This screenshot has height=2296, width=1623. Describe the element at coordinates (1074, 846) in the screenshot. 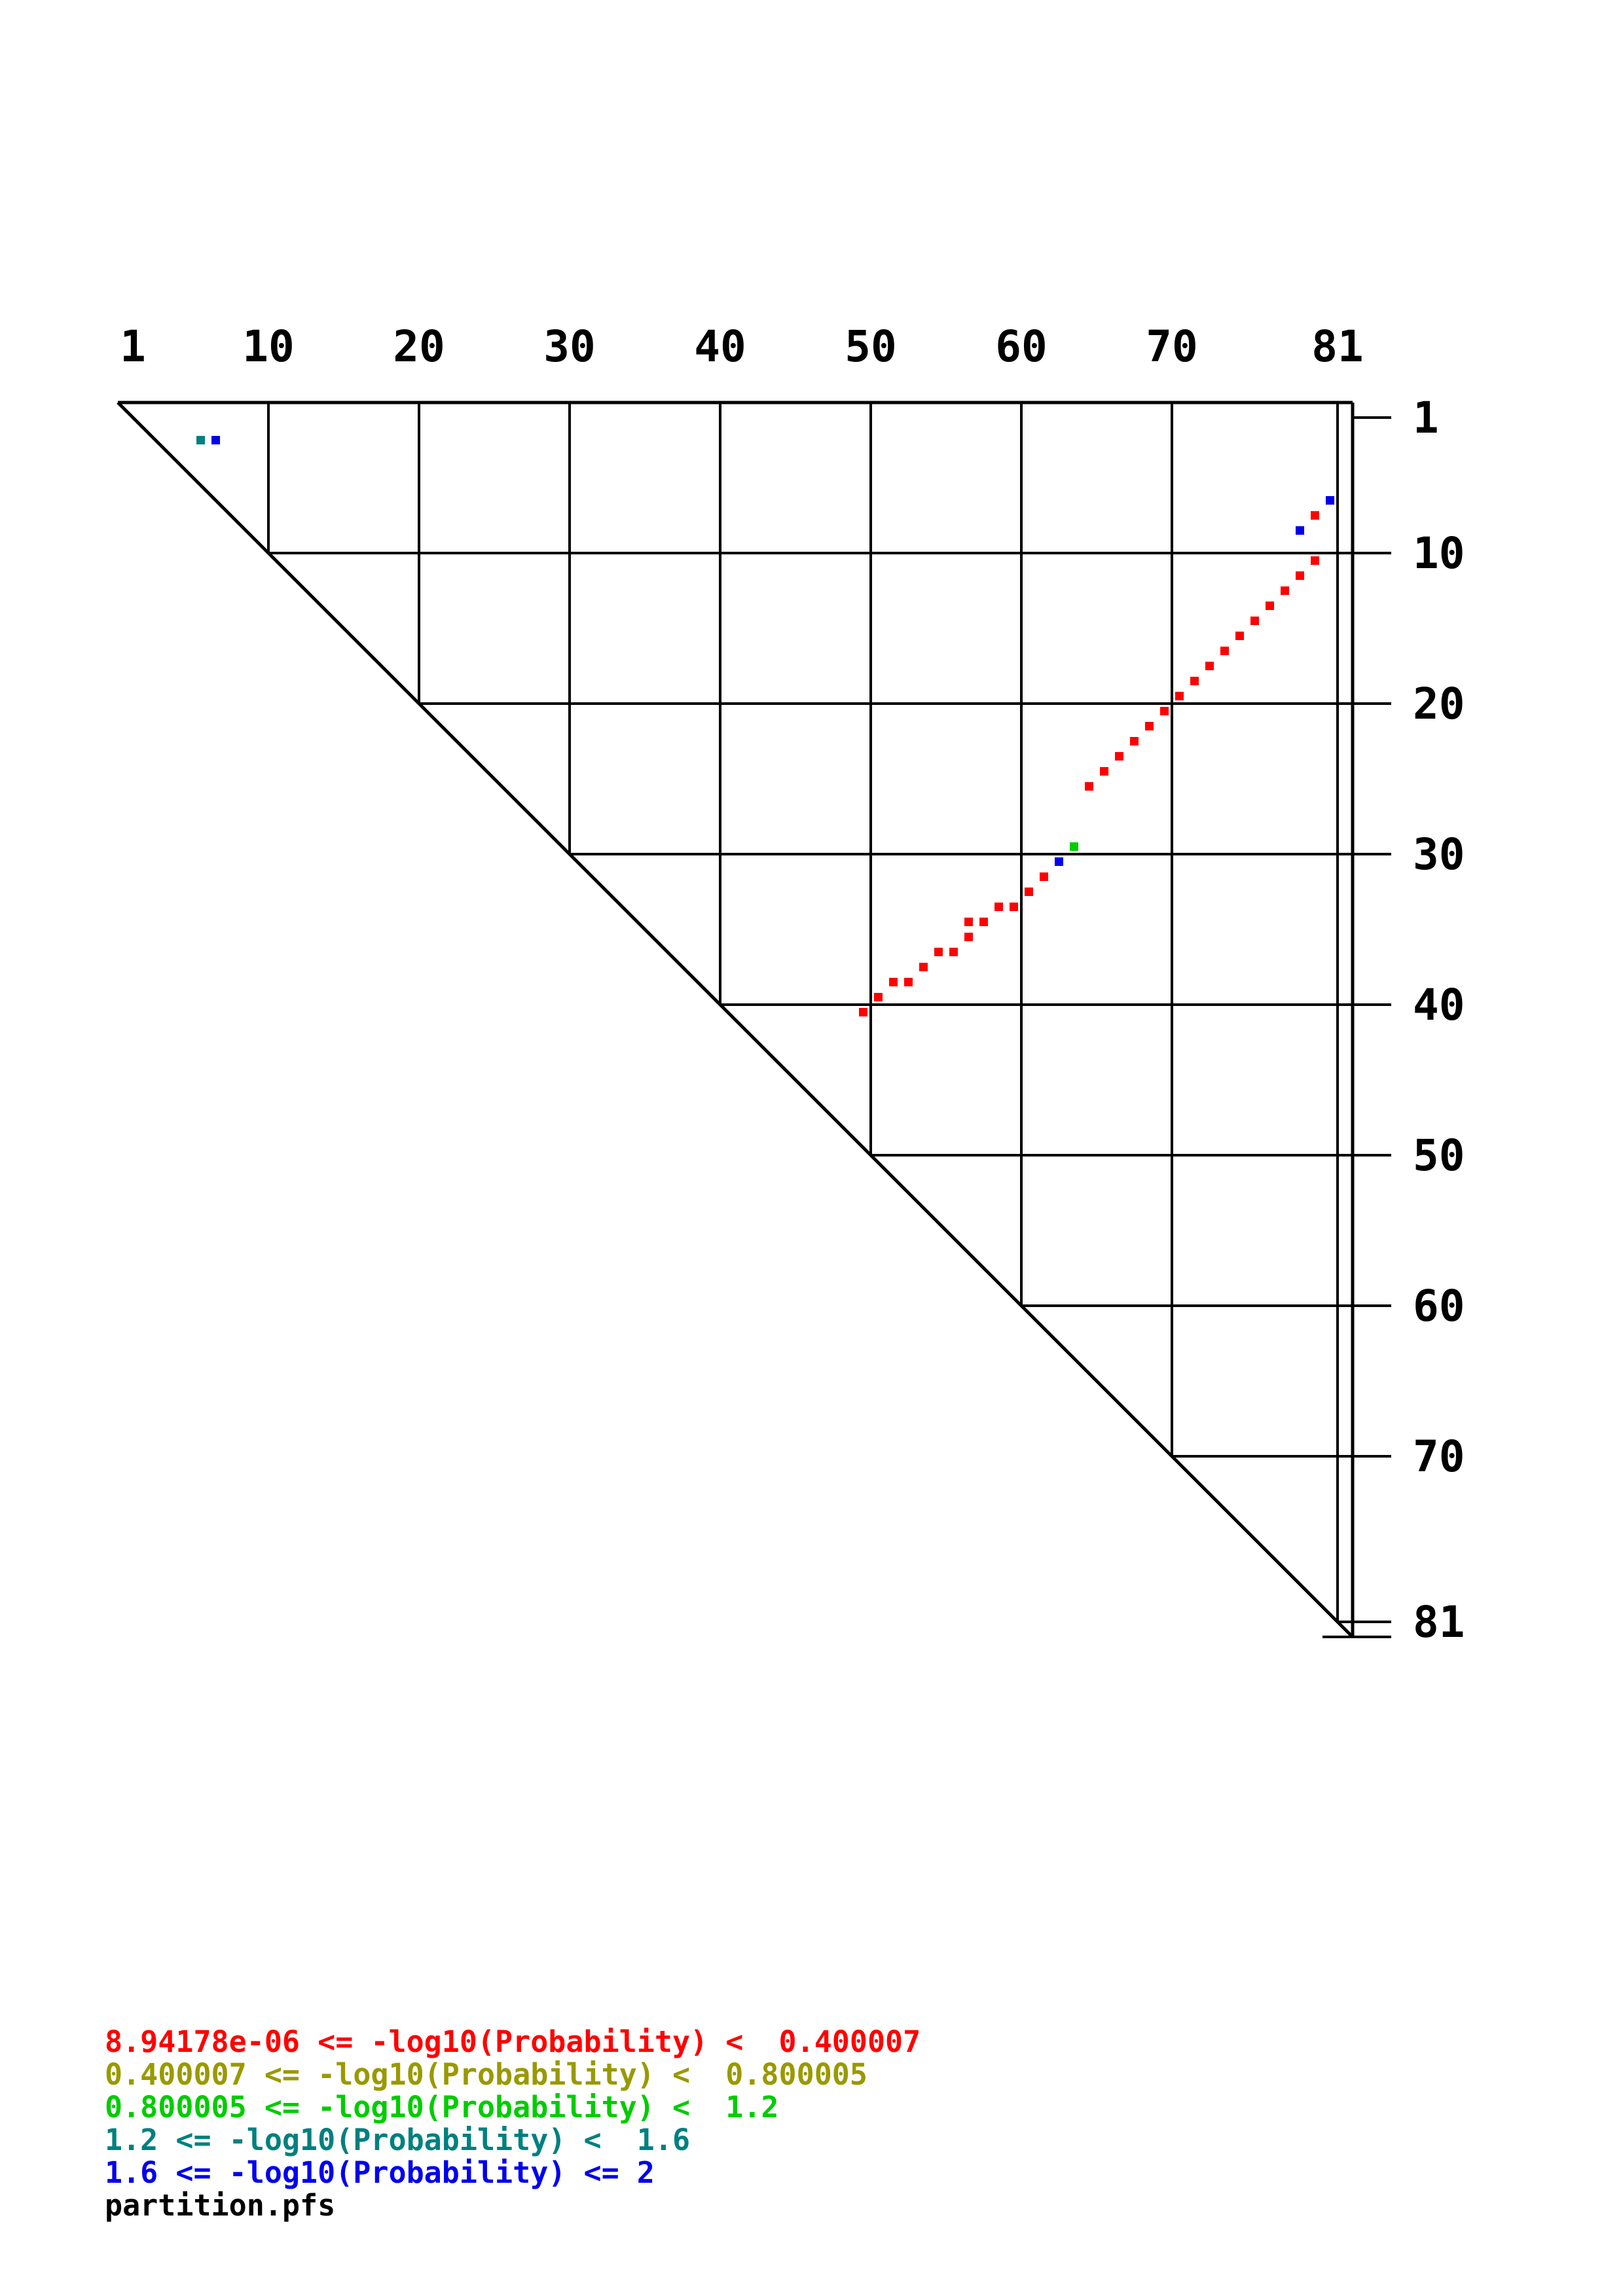

I see `data-point-green` at that location.